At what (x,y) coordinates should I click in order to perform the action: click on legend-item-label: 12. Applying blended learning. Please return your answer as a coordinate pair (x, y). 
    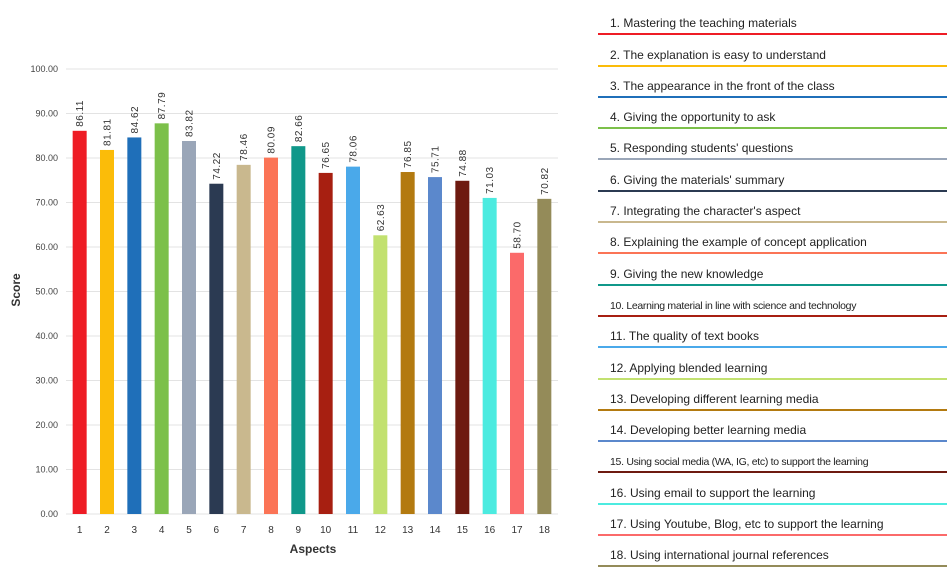
    Looking at the image, I should click on (689, 367).